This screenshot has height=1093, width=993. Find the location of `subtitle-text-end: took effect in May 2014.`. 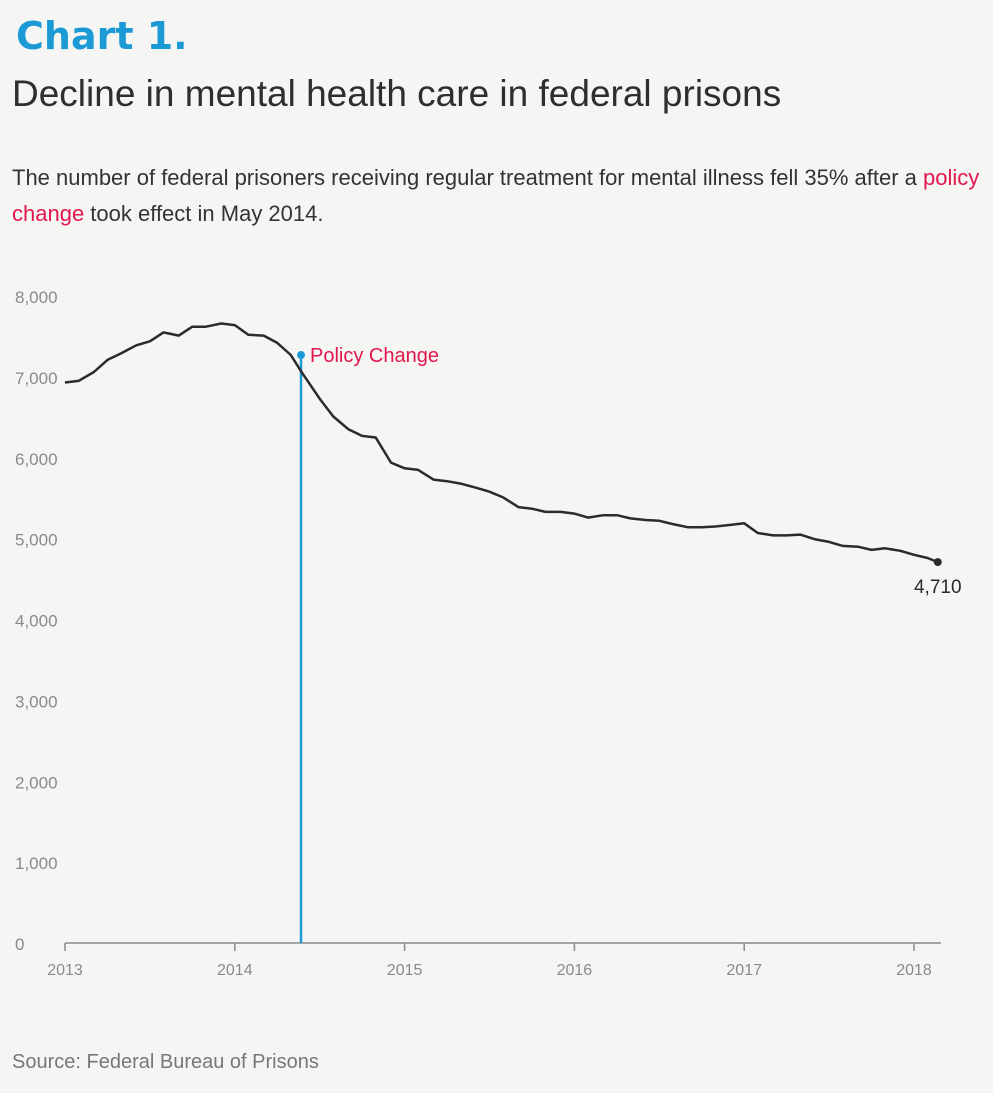

subtitle-text-end: took effect in May 2014. is located at coordinates (204, 213).